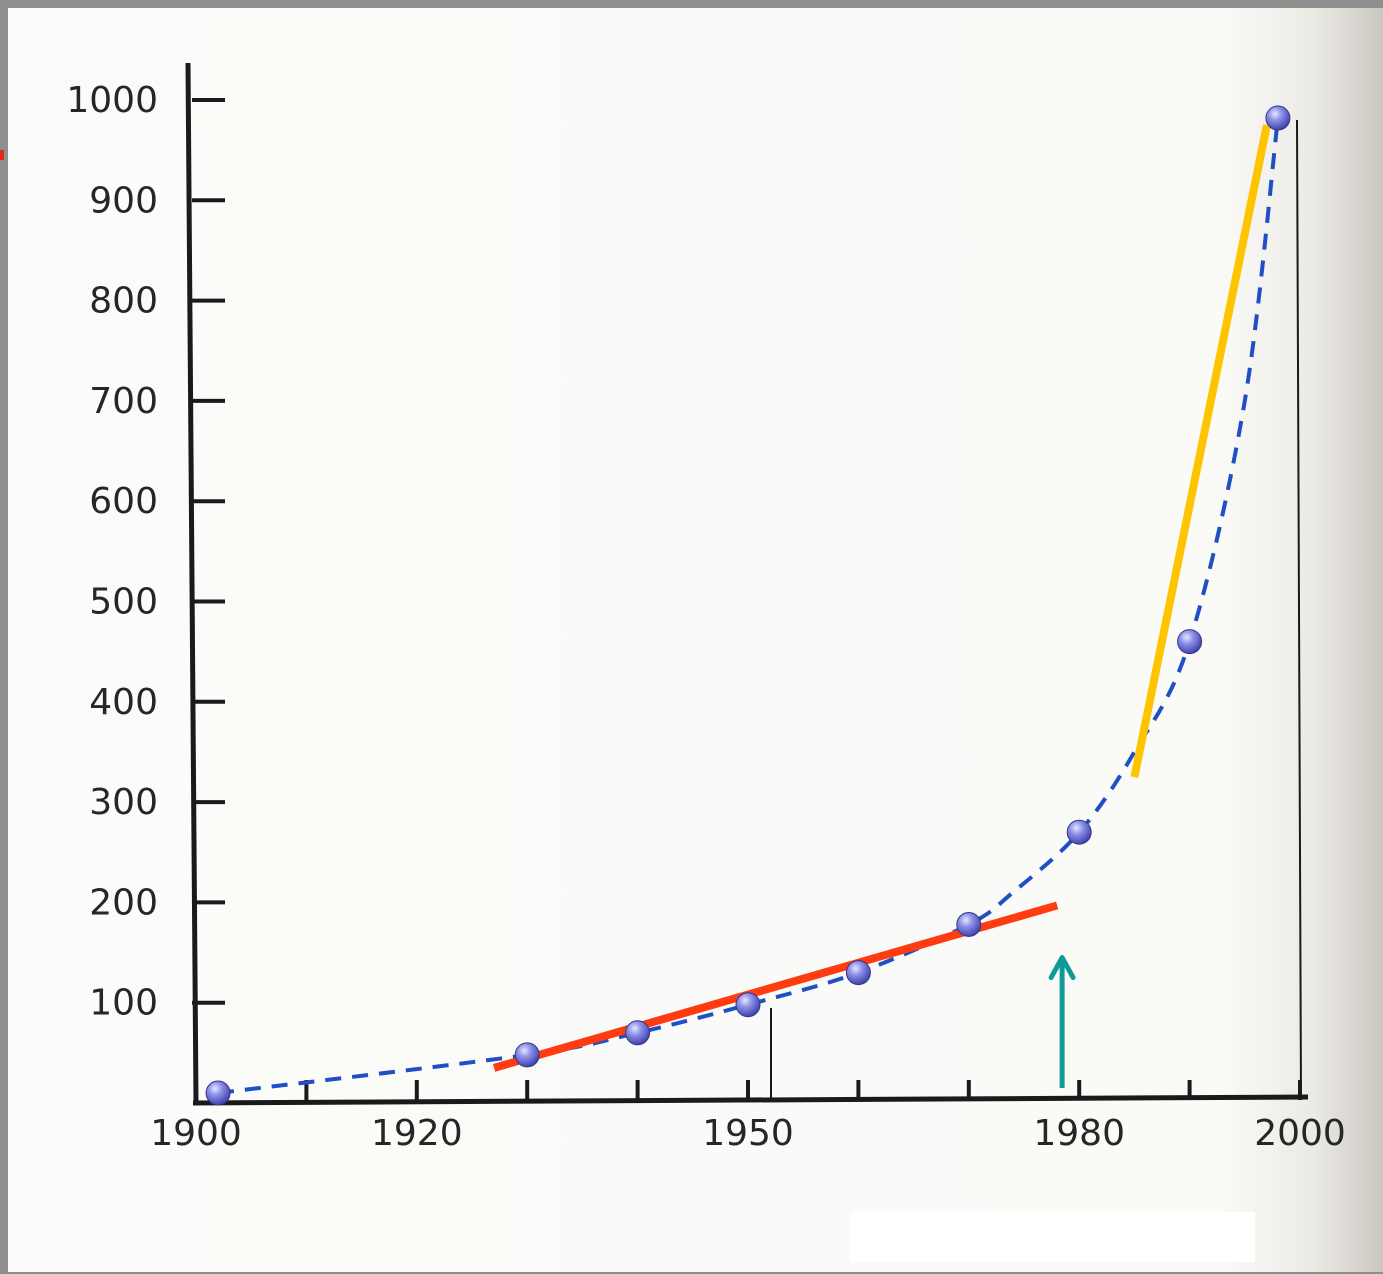  Describe the element at coordinates (123, 1003) in the screenshot. I see `y-tick-label: 100` at that location.